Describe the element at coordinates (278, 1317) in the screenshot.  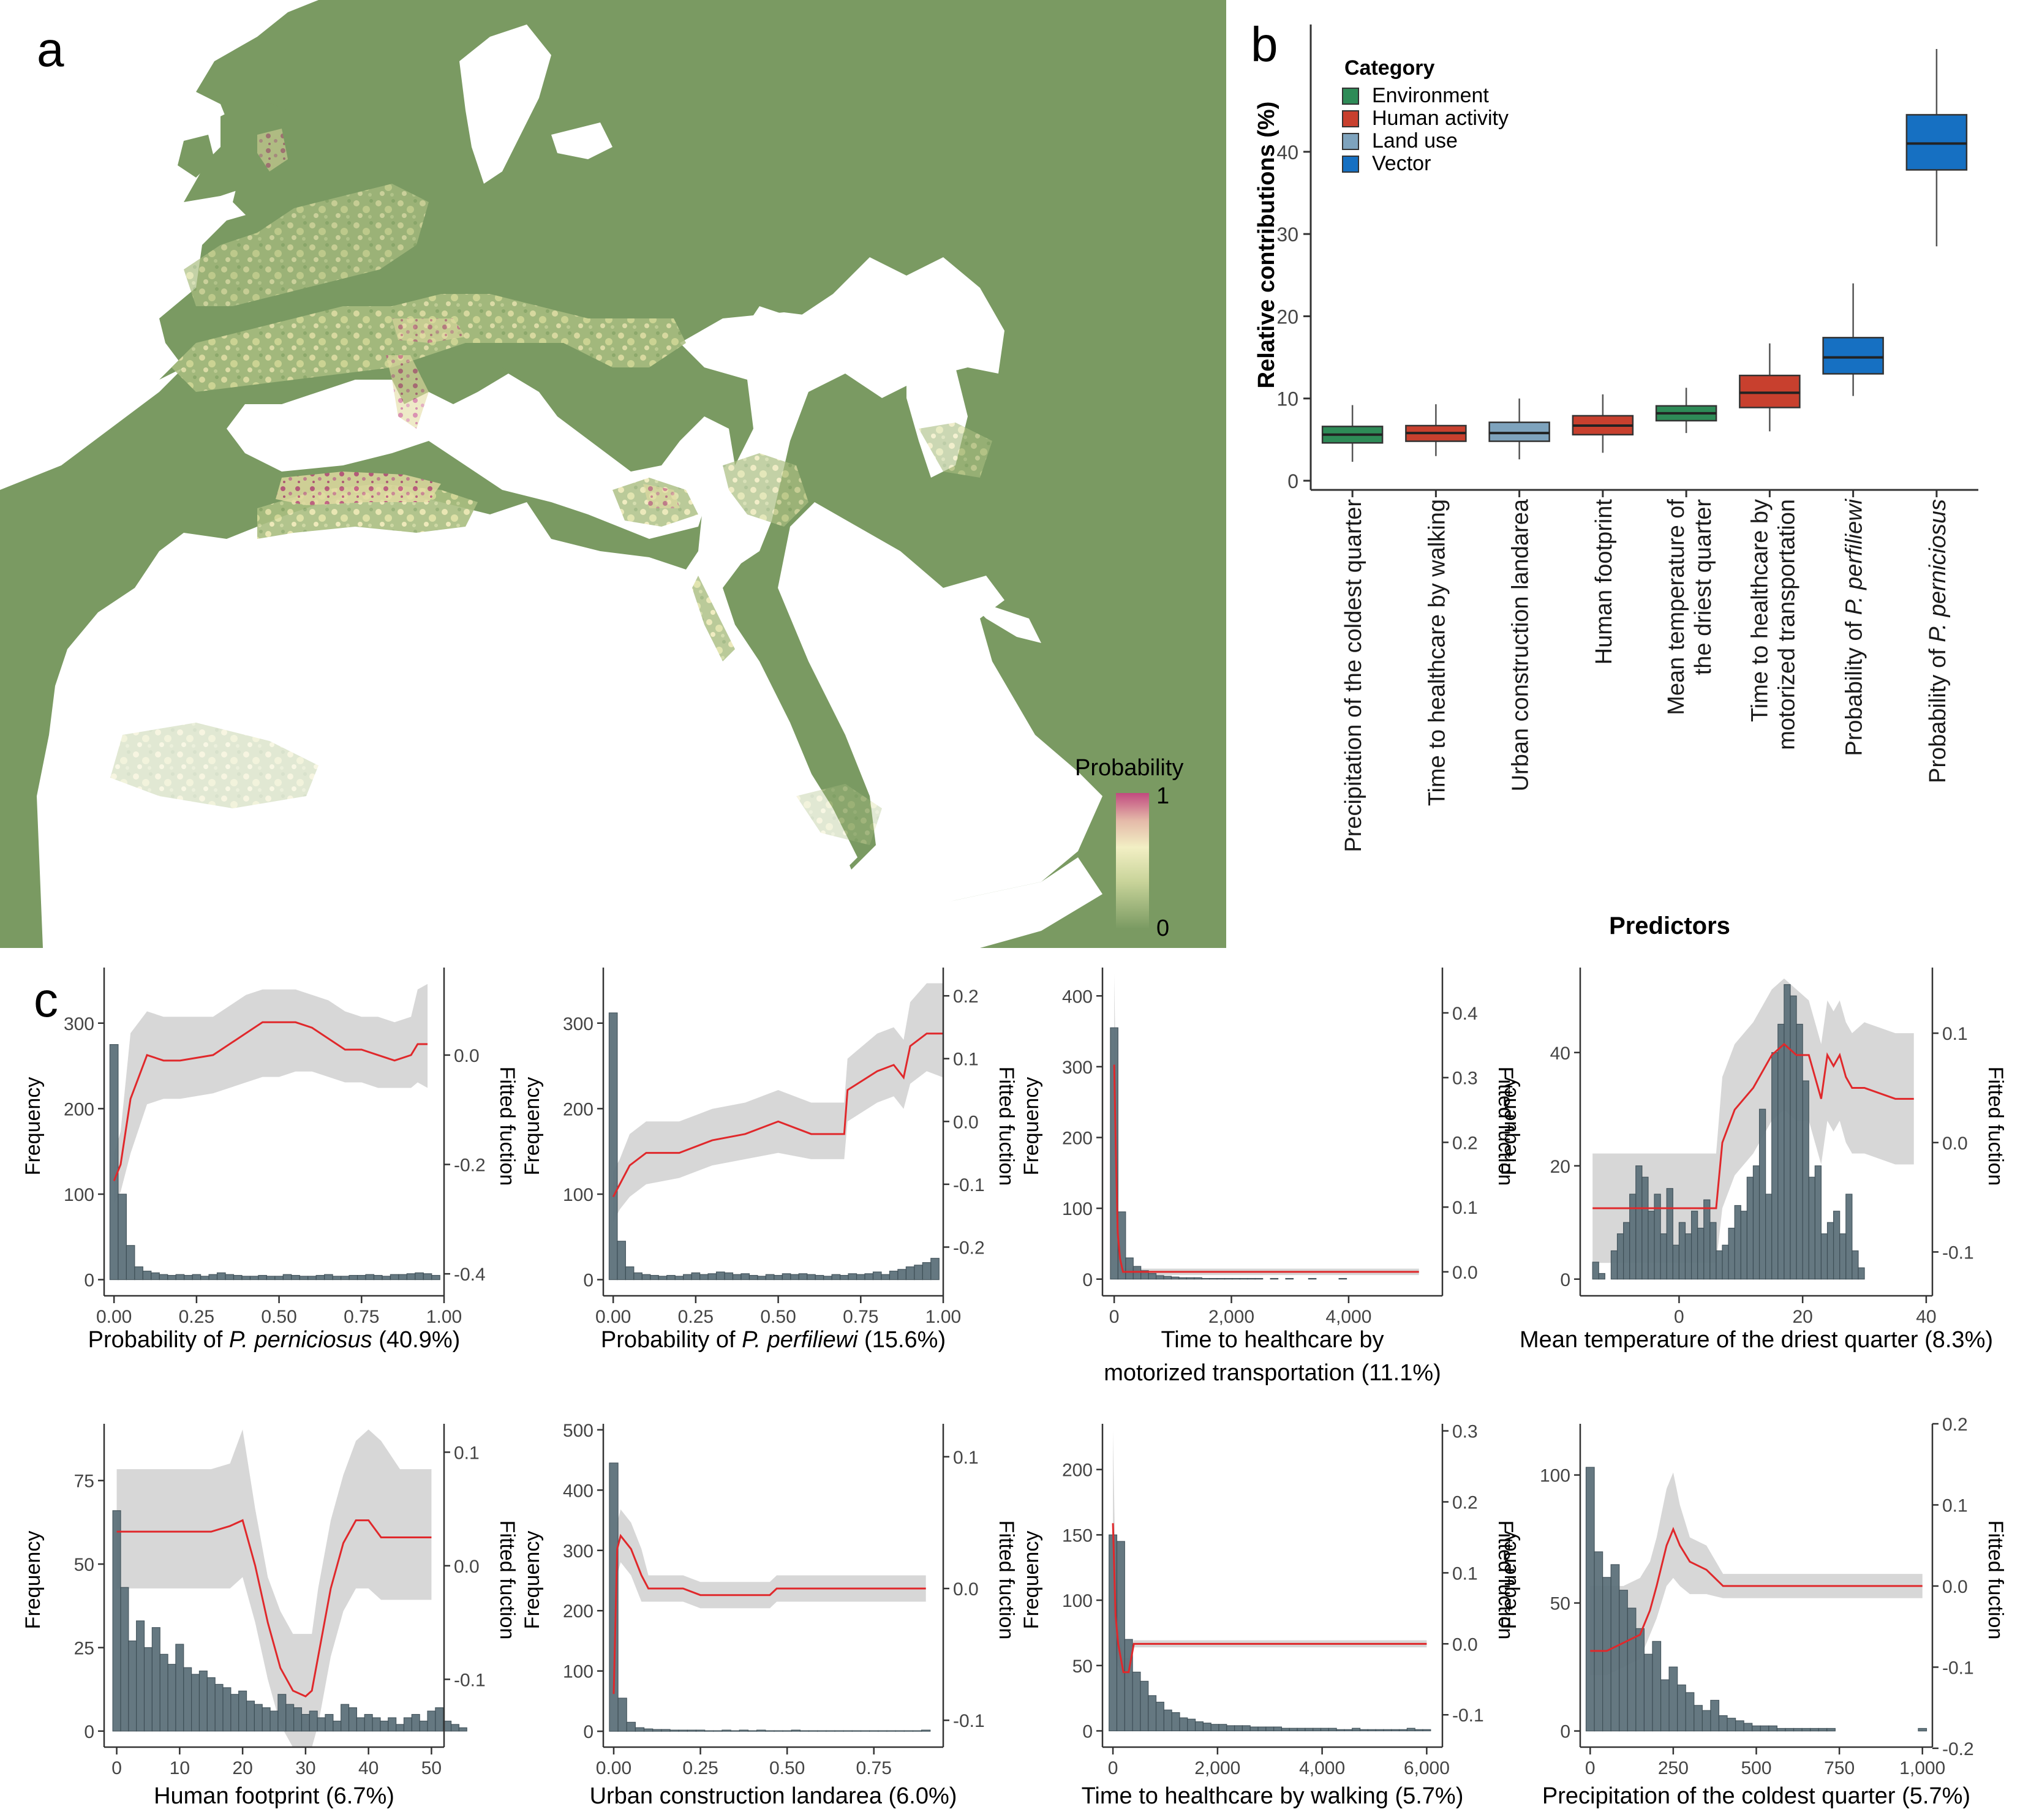
I see `x-tick-label: 0.50` at that location.